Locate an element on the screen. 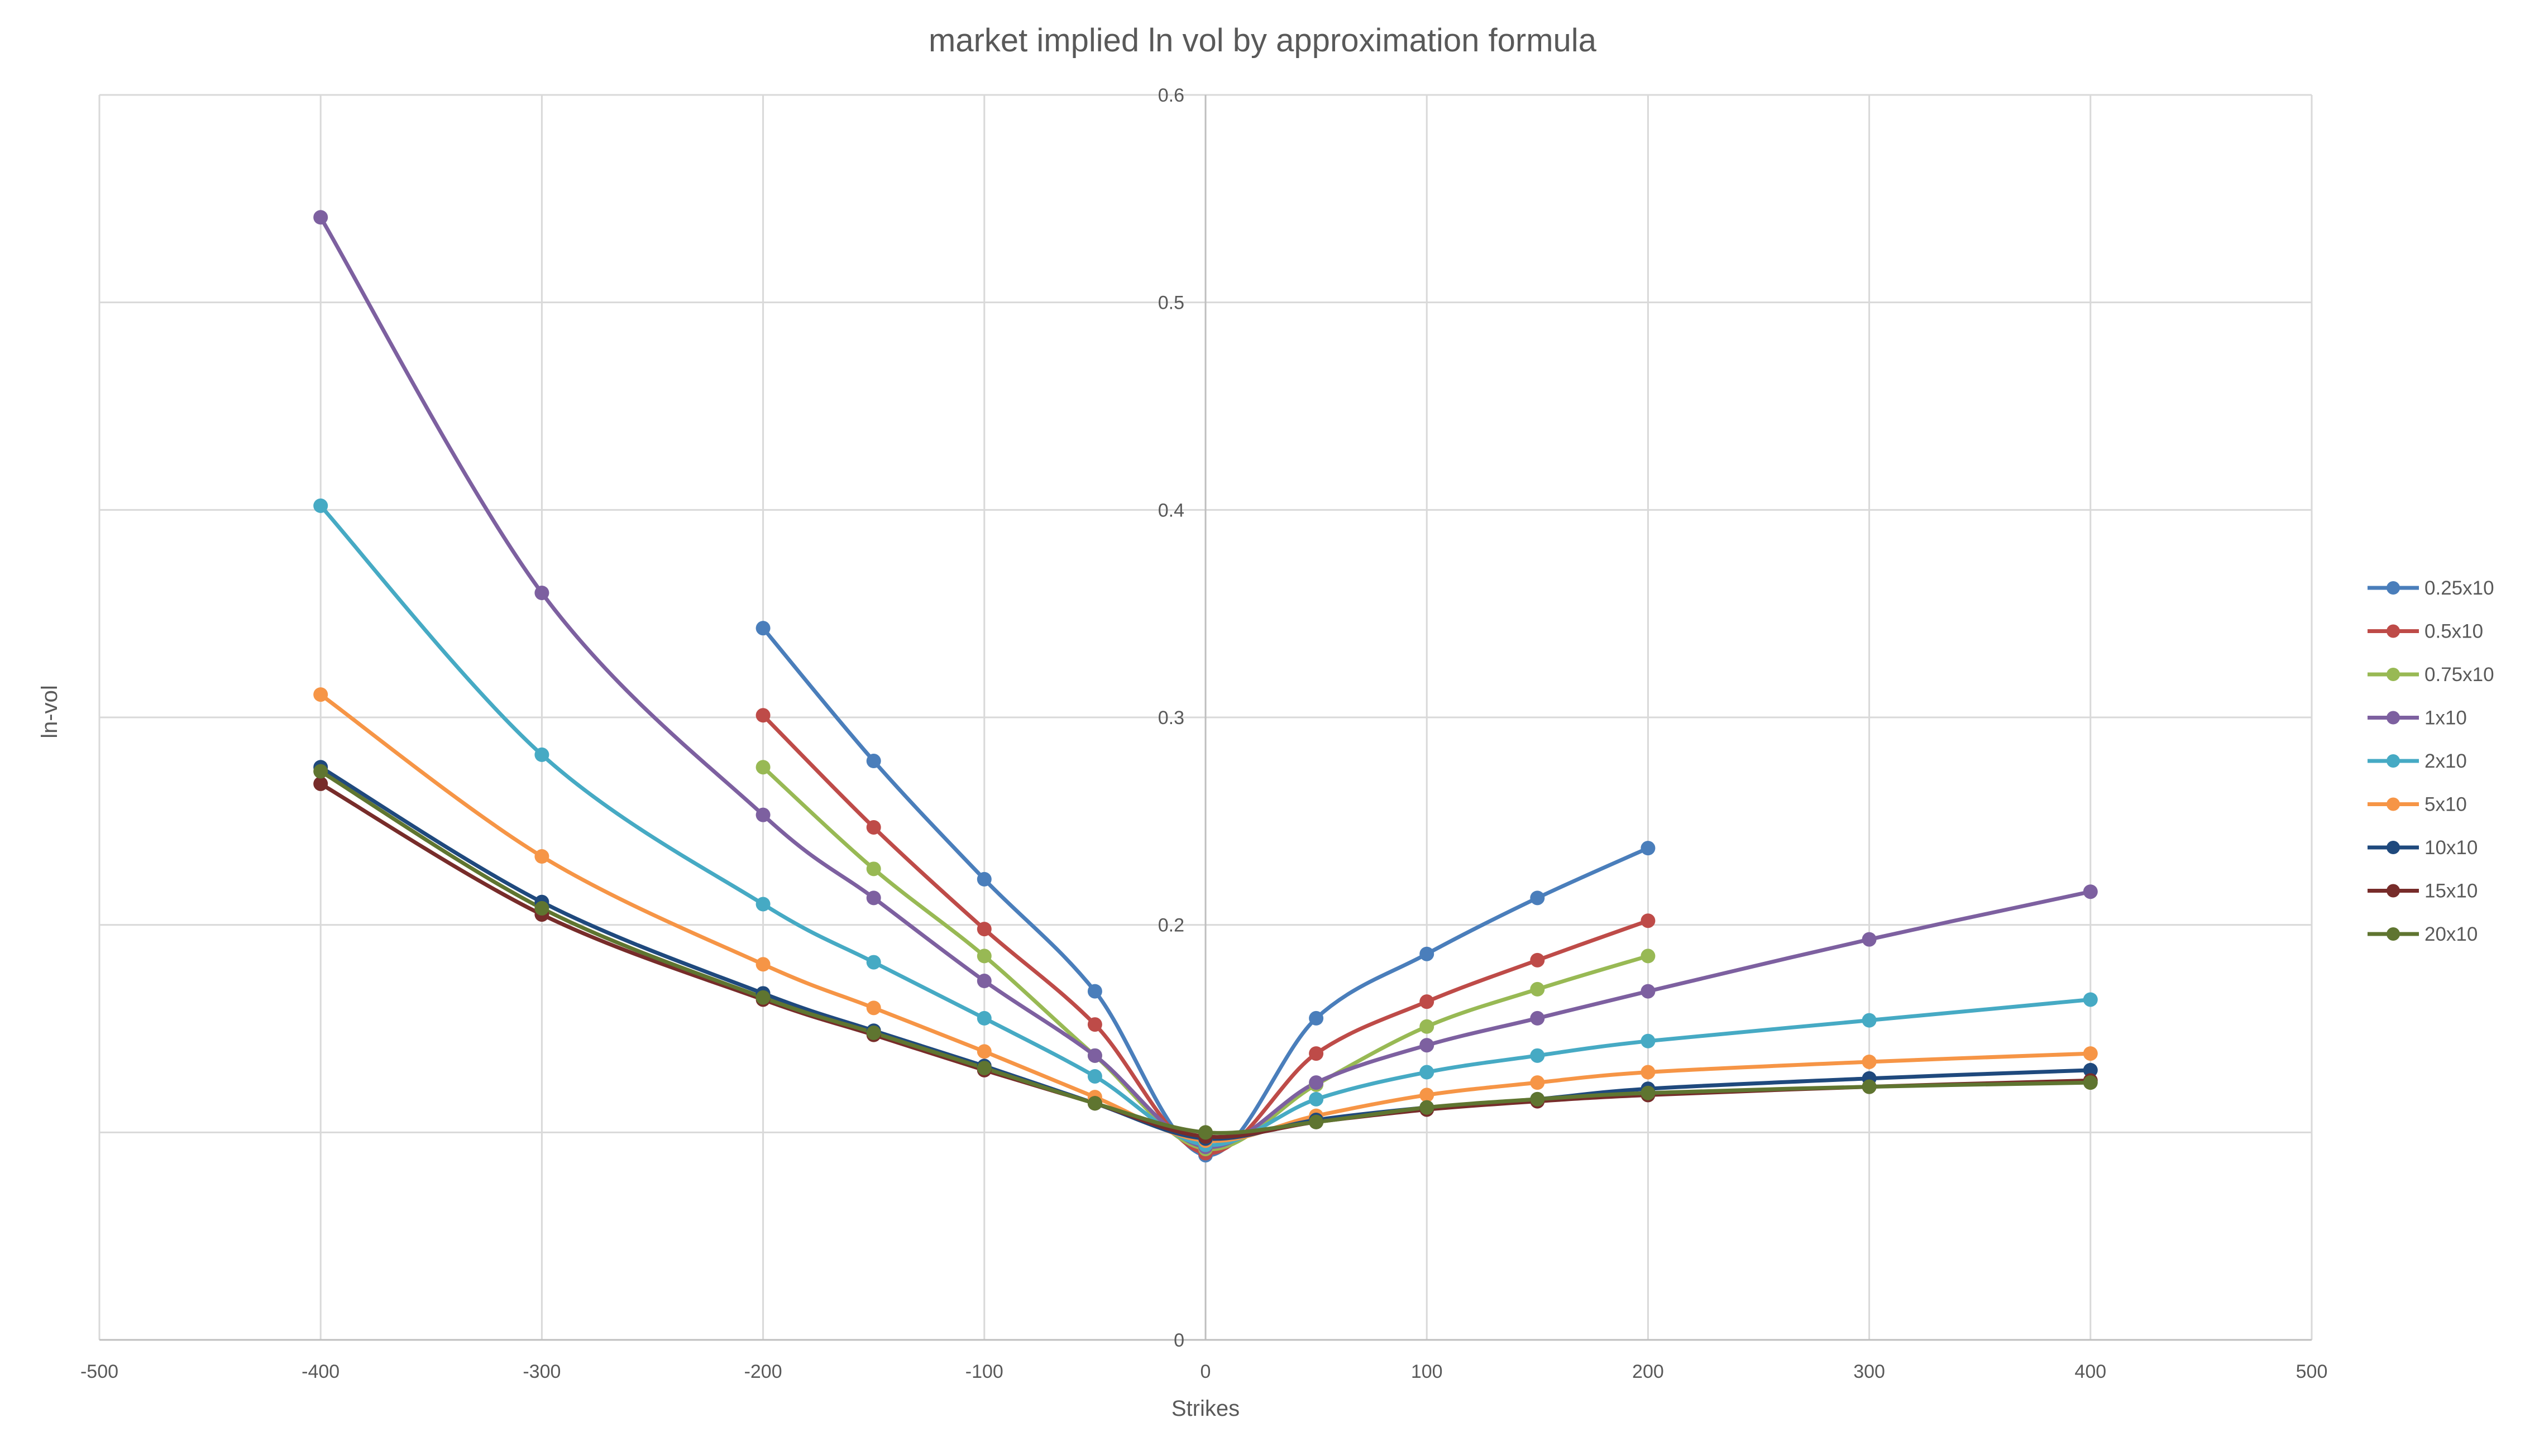 The image size is (2525, 1456). x-tick-label: -200 is located at coordinates (763, 1371).